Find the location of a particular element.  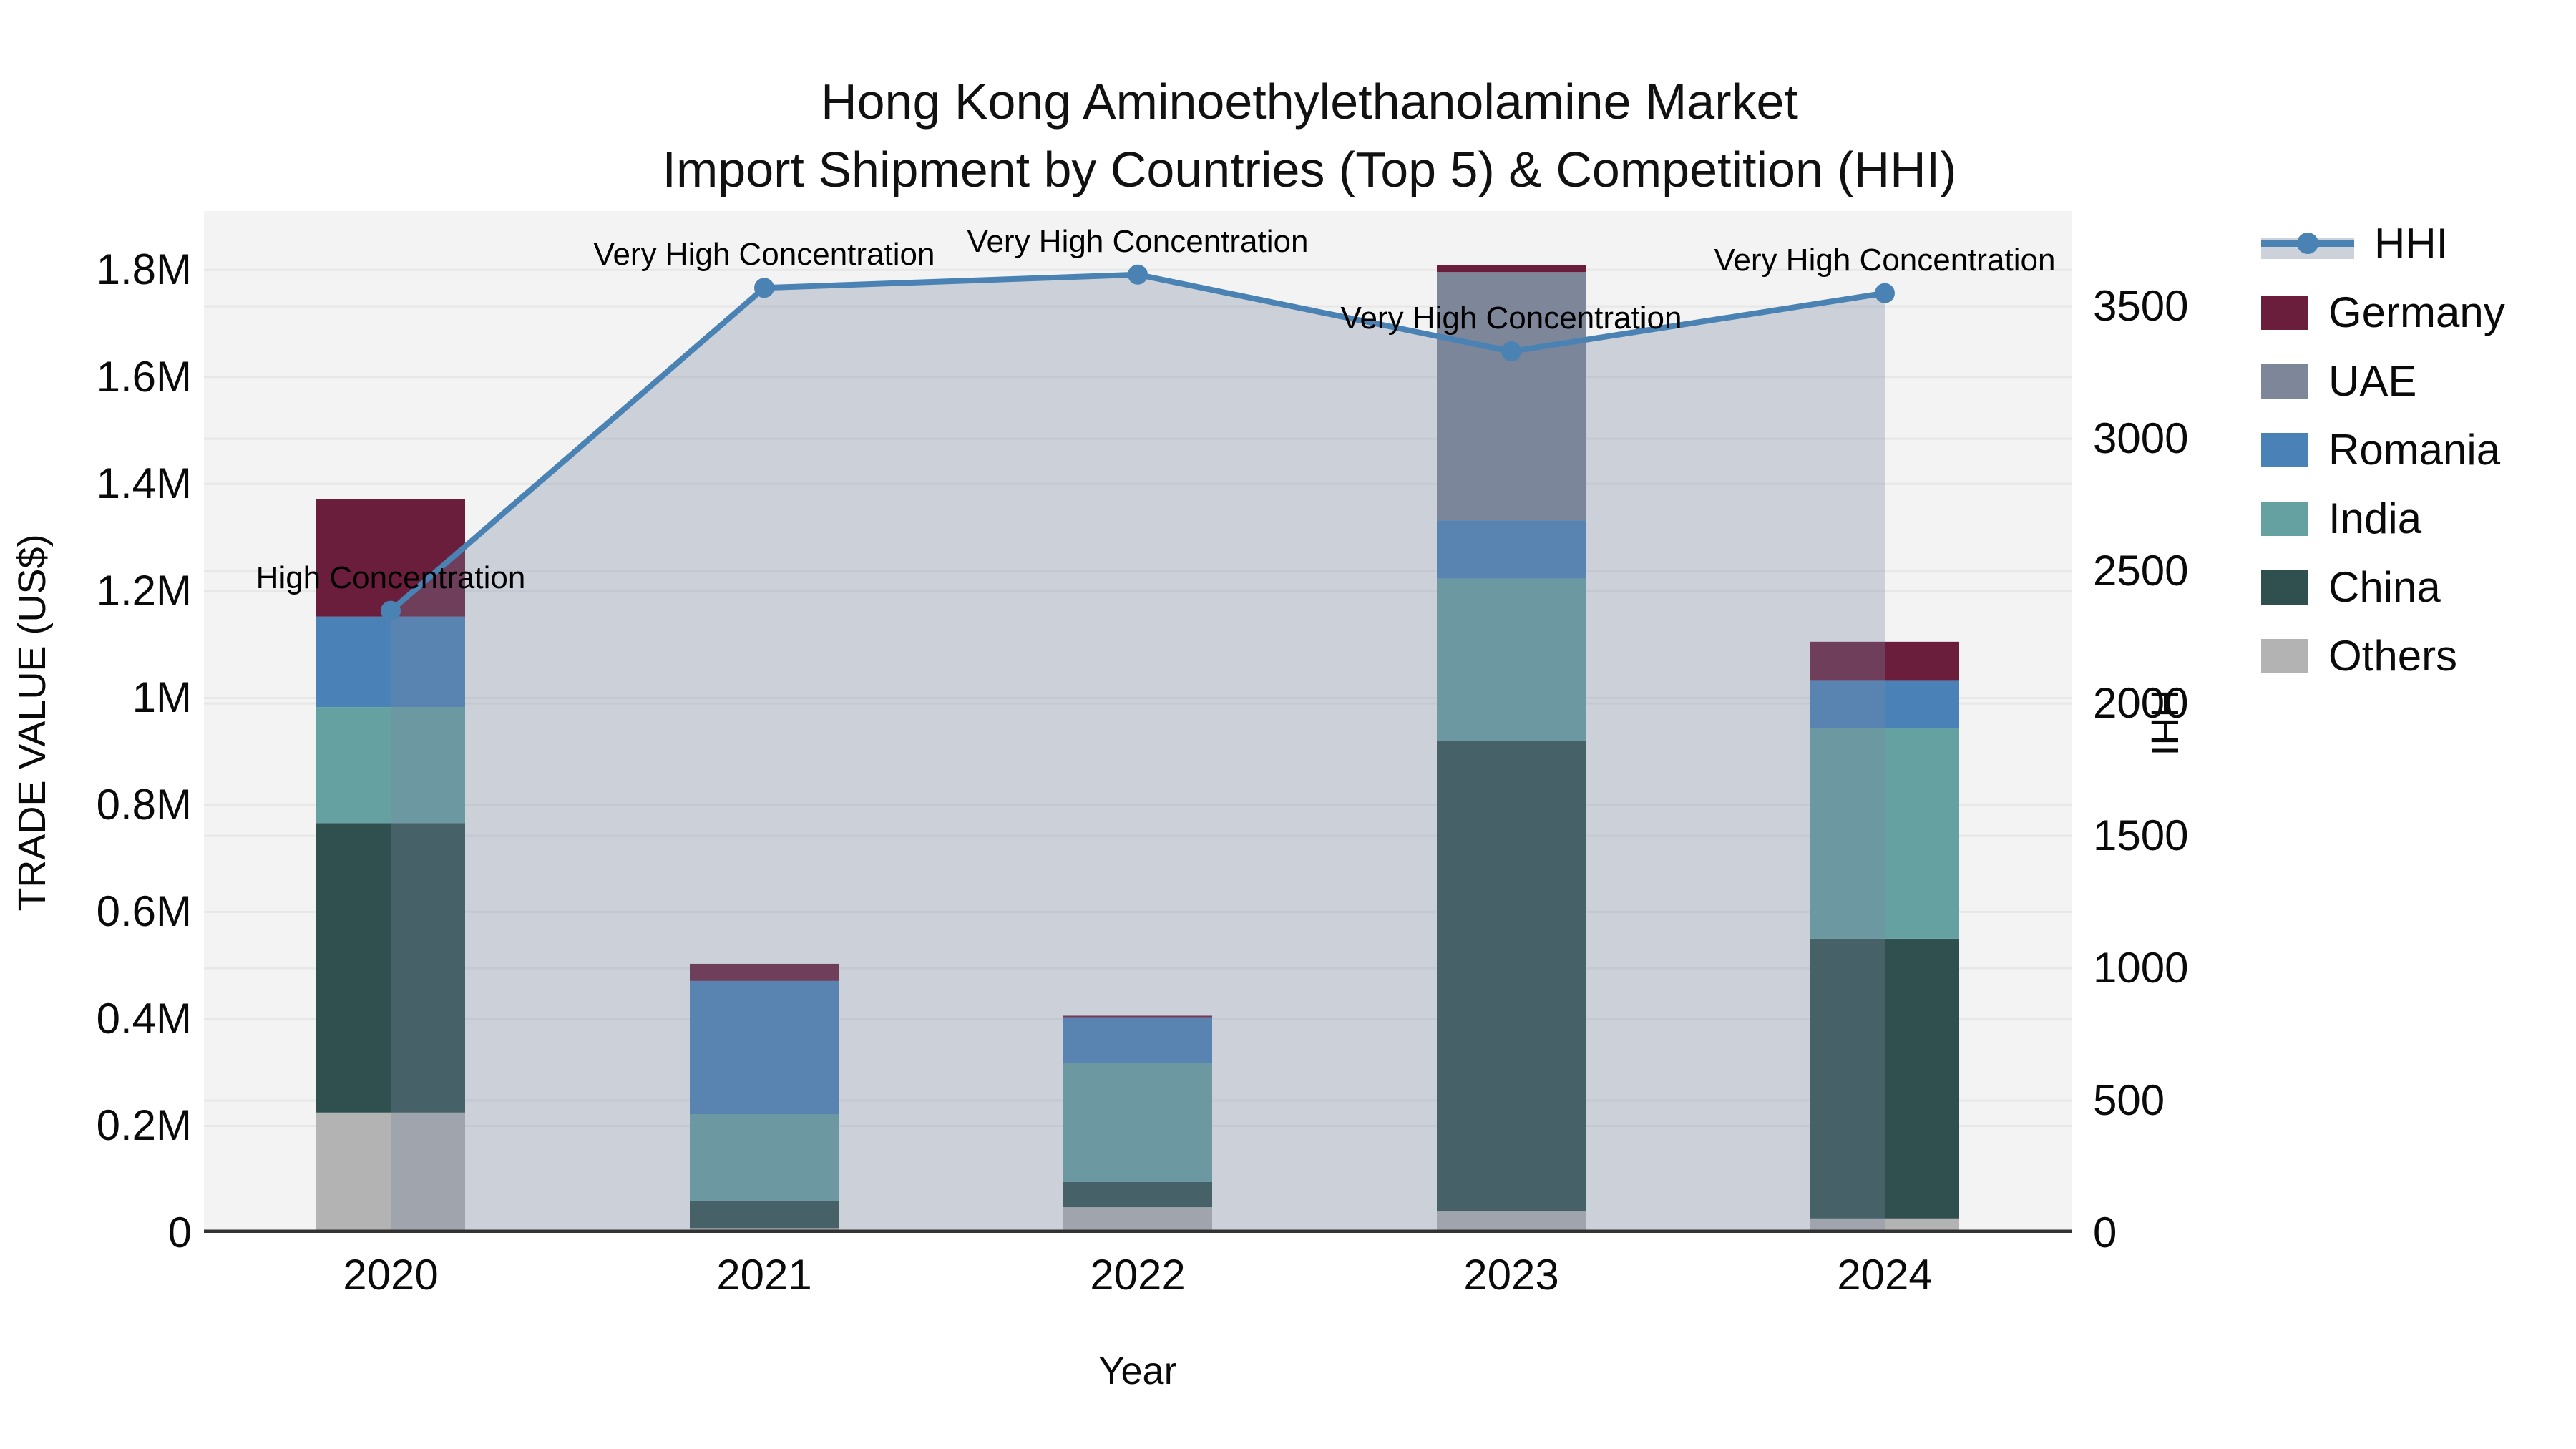

y-left-tick-1.4M: 1.4M is located at coordinates (144, 483).